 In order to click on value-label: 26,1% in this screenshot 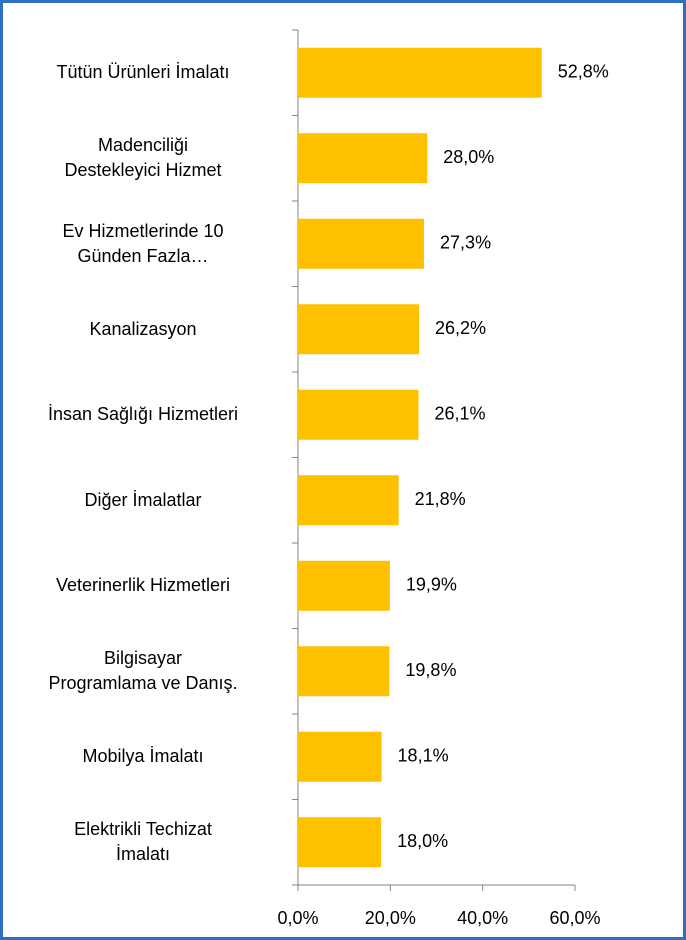, I will do `click(459, 414)`.